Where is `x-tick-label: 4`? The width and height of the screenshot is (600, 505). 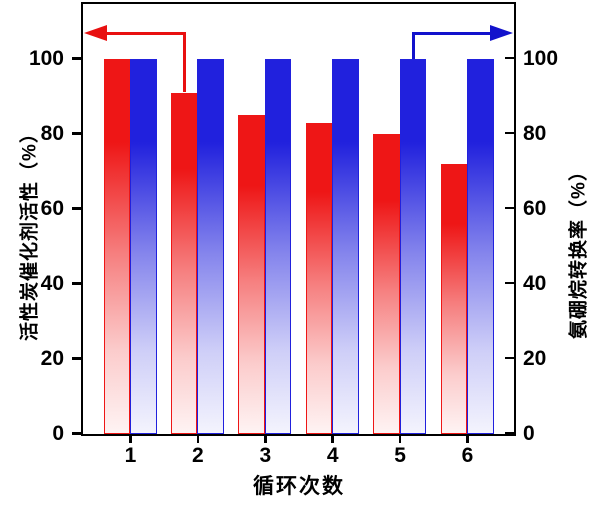
x-tick-label: 4 is located at coordinates (332, 455).